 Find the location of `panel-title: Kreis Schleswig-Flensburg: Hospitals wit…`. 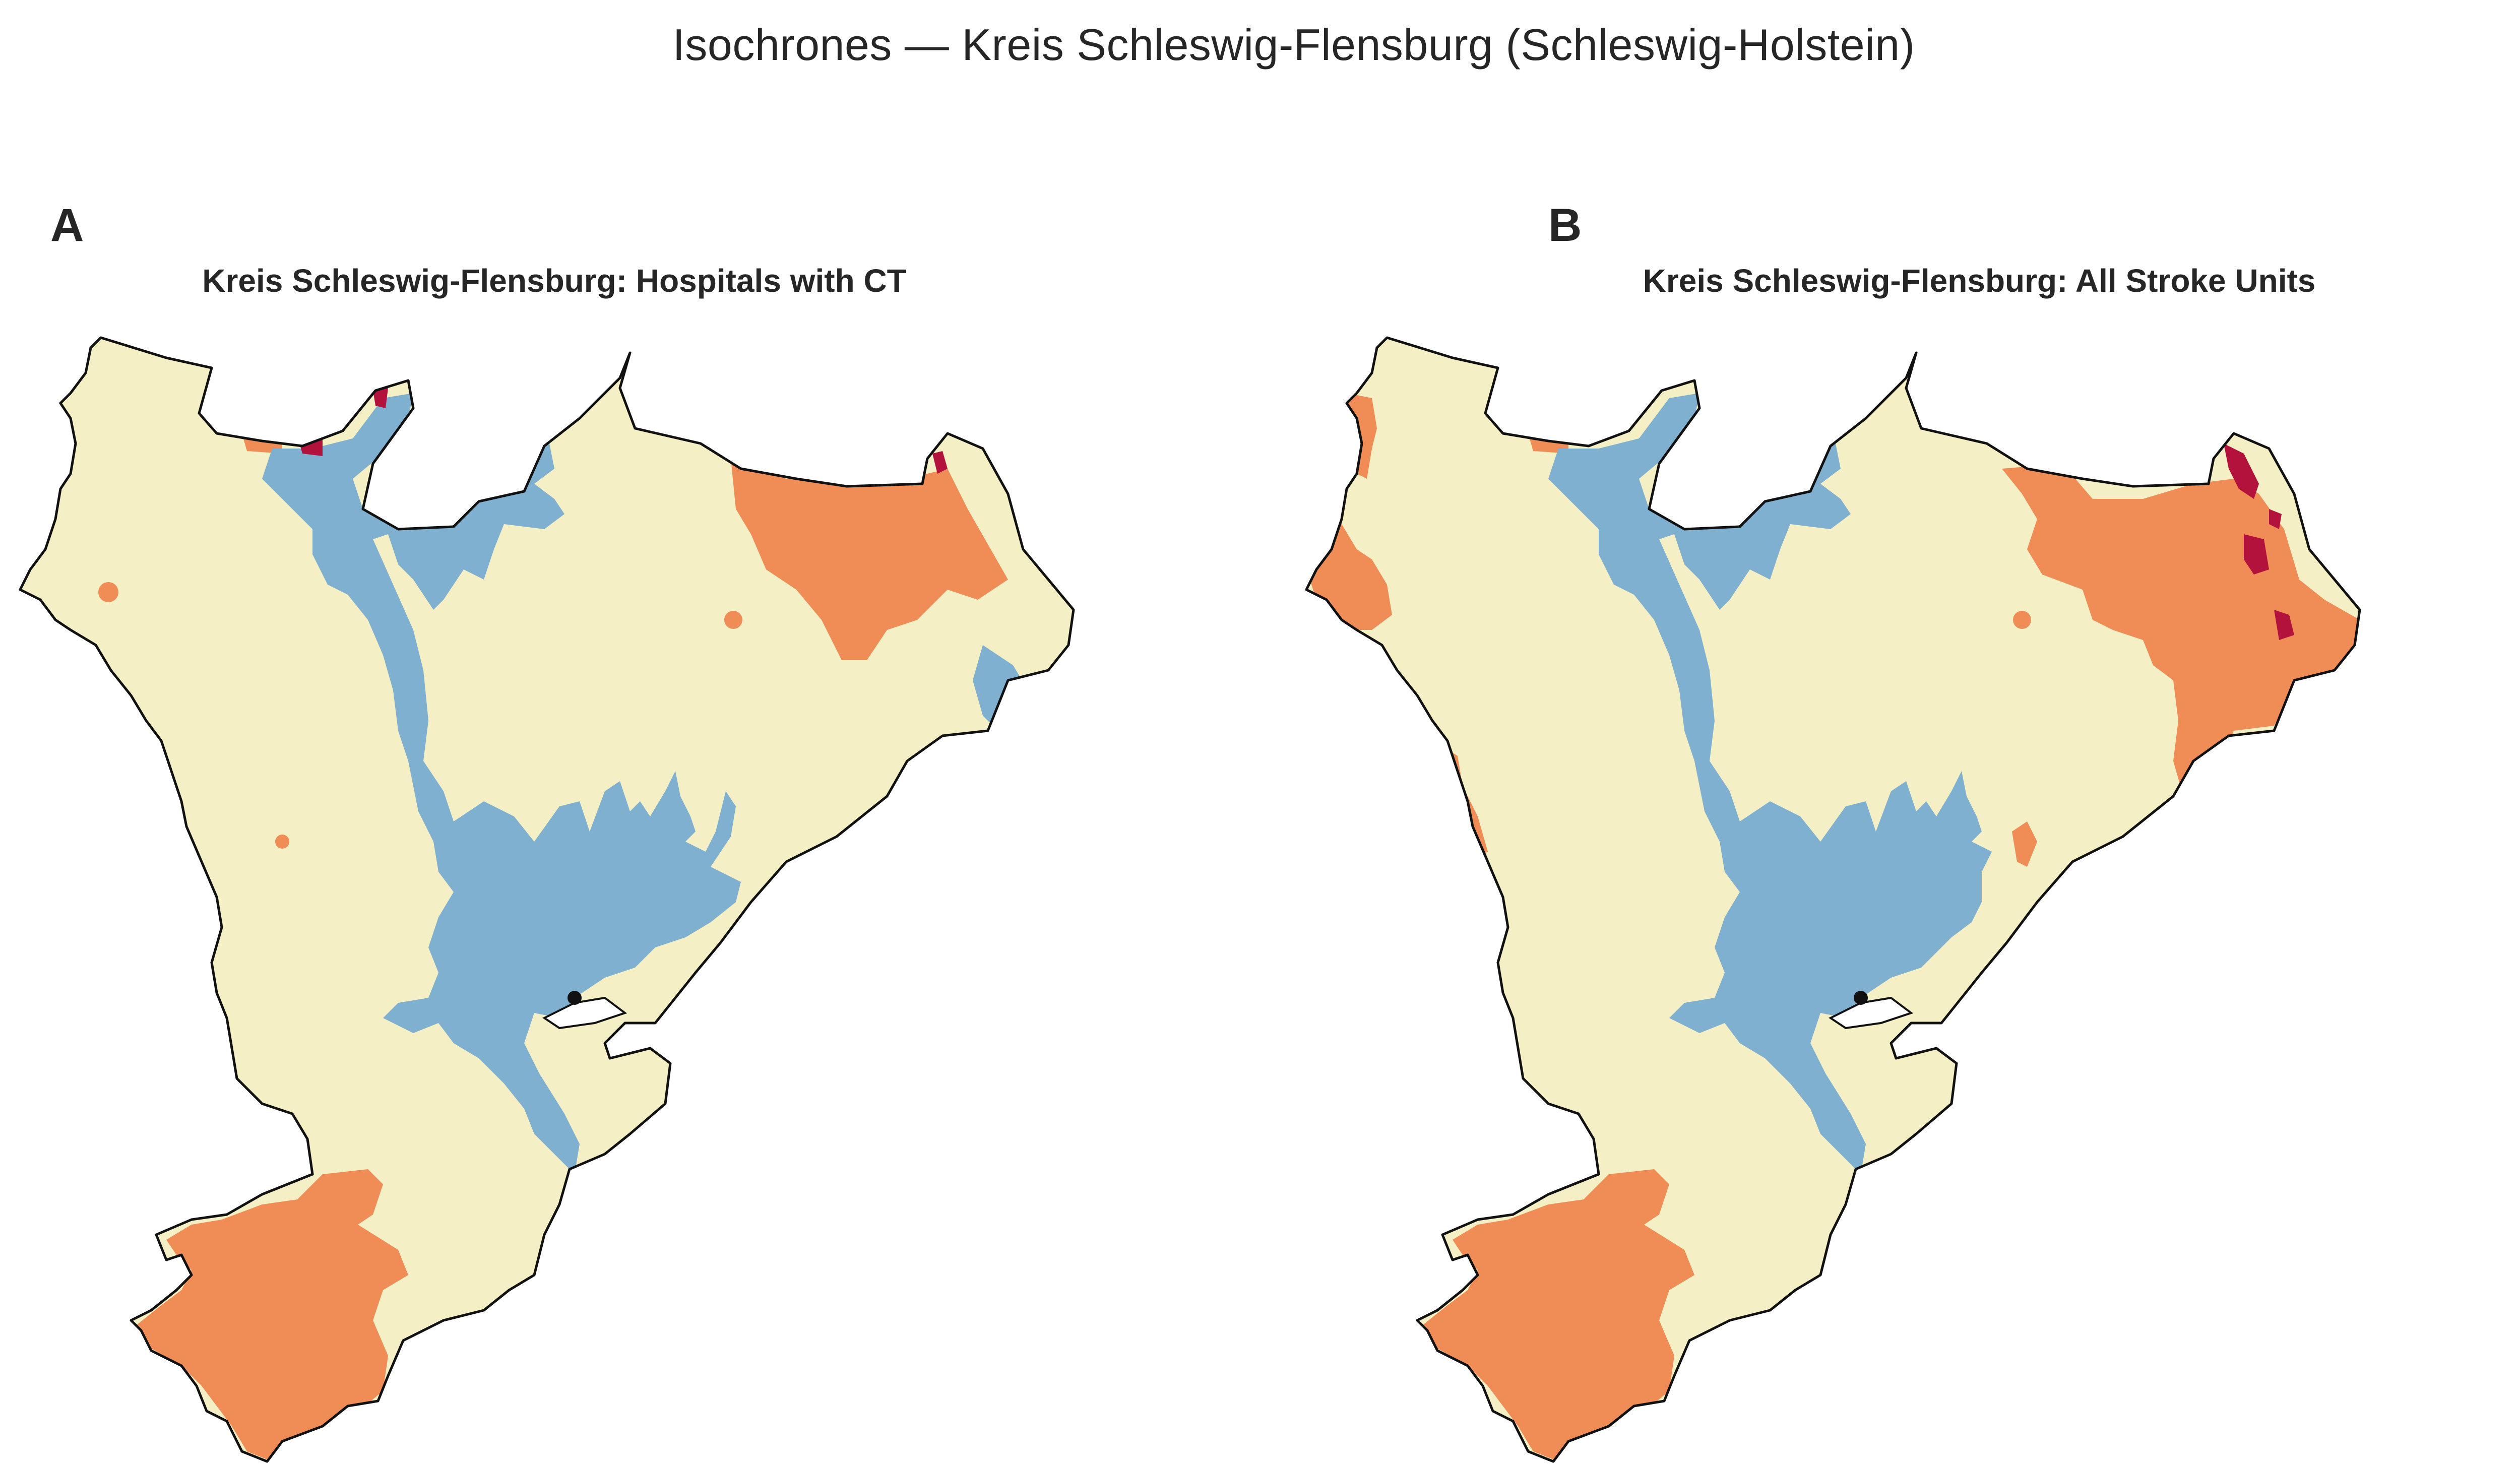

panel-title: Kreis Schleswig-Flensburg: Hospitals wit… is located at coordinates (554, 281).